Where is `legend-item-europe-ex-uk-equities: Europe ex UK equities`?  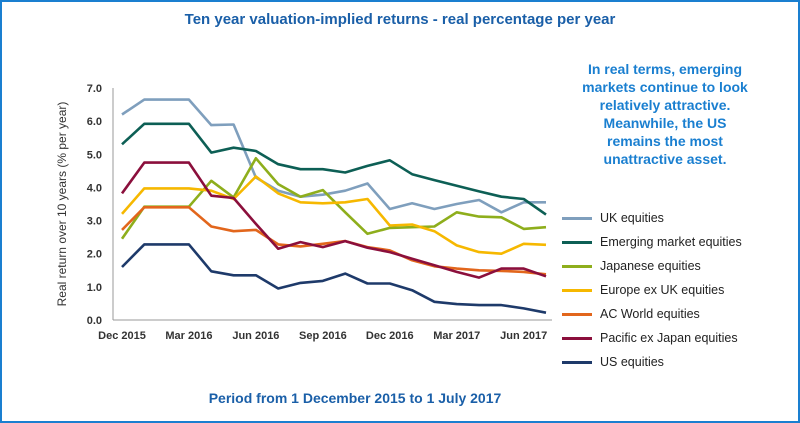 legend-item-europe-ex-uk-equities: Europe ex UK equities is located at coordinates (652, 290).